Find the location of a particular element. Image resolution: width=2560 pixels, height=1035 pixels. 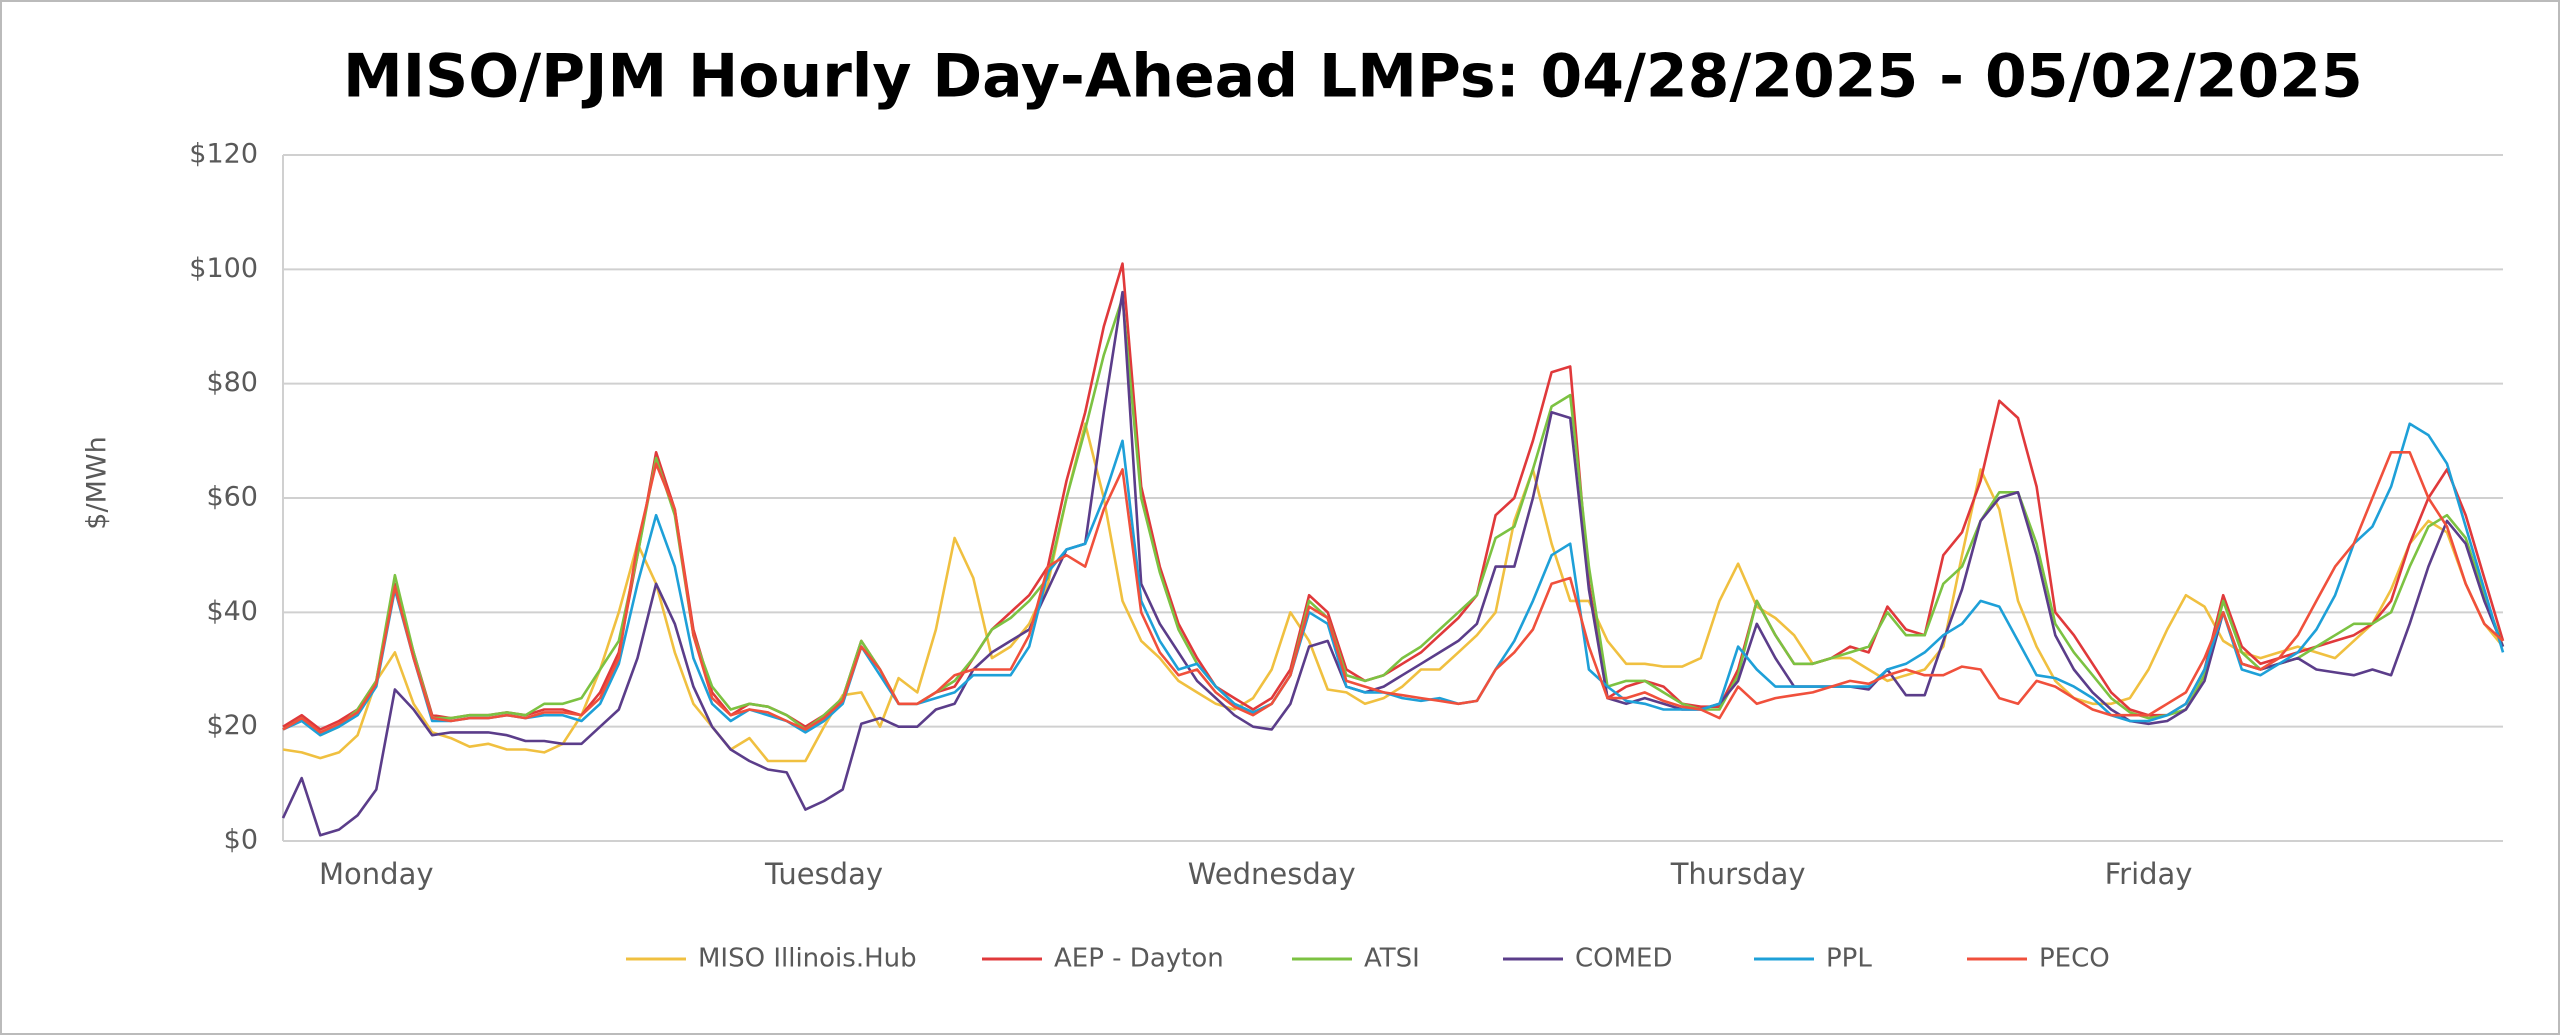

legend-label: COMED is located at coordinates (1624, 959).